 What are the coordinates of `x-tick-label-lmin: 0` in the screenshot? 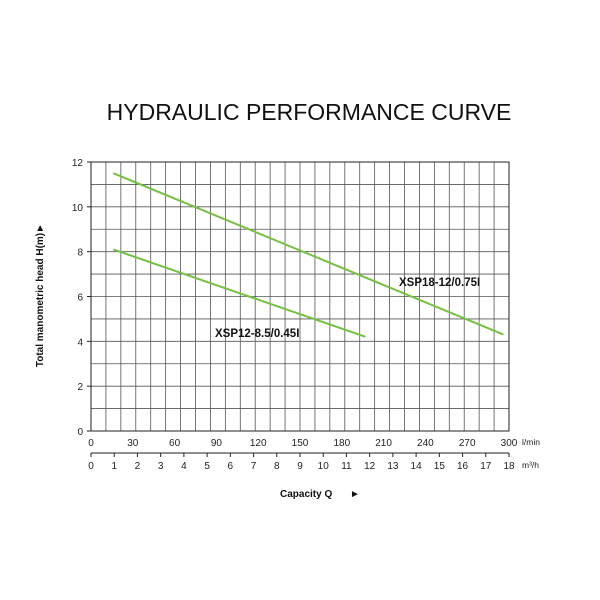 It's located at (91, 443).